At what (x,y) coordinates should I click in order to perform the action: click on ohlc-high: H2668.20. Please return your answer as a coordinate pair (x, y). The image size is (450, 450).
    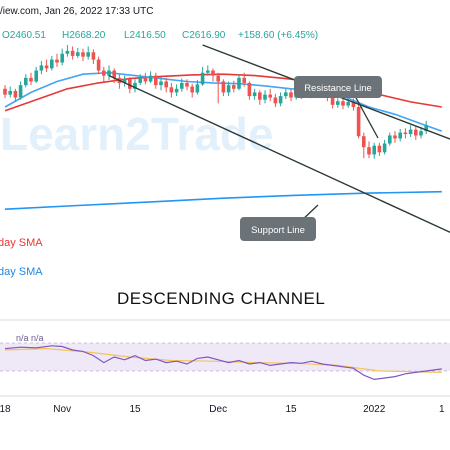
    Looking at the image, I should click on (84, 35).